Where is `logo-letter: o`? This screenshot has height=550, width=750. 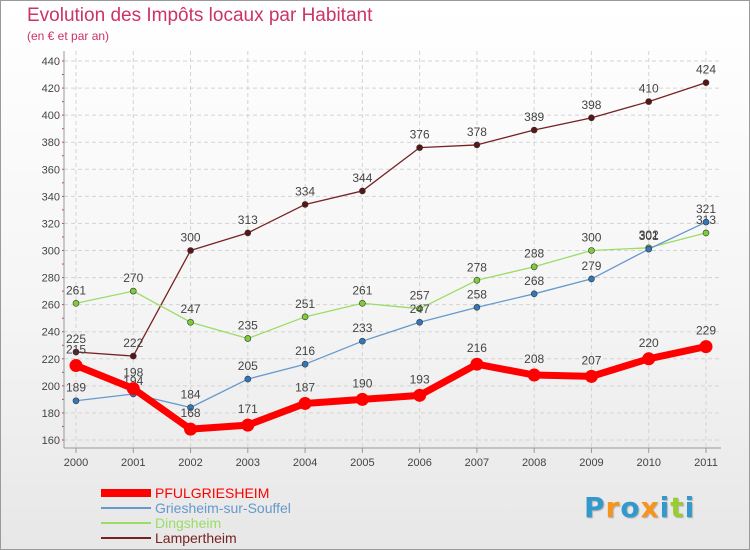 logo-letter: o is located at coordinates (630, 507).